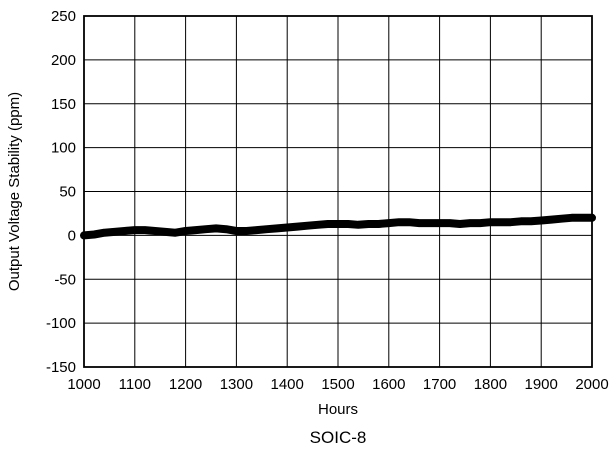 The height and width of the screenshot is (451, 611). Describe the element at coordinates (338, 437) in the screenshot. I see `chart-caption: SOIC-8` at that location.